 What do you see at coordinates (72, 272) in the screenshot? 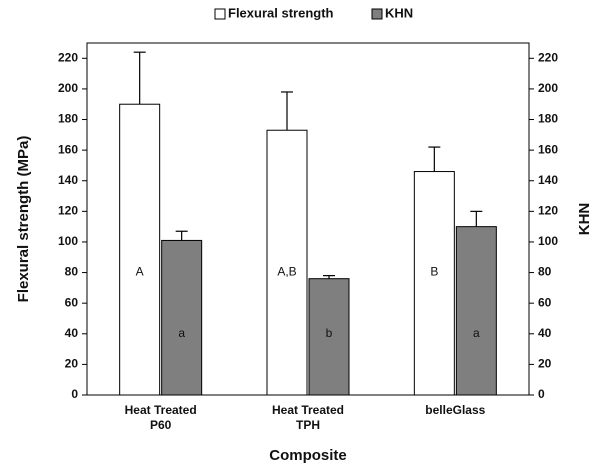
I see `y-tick-label-left: 80` at bounding box center [72, 272].